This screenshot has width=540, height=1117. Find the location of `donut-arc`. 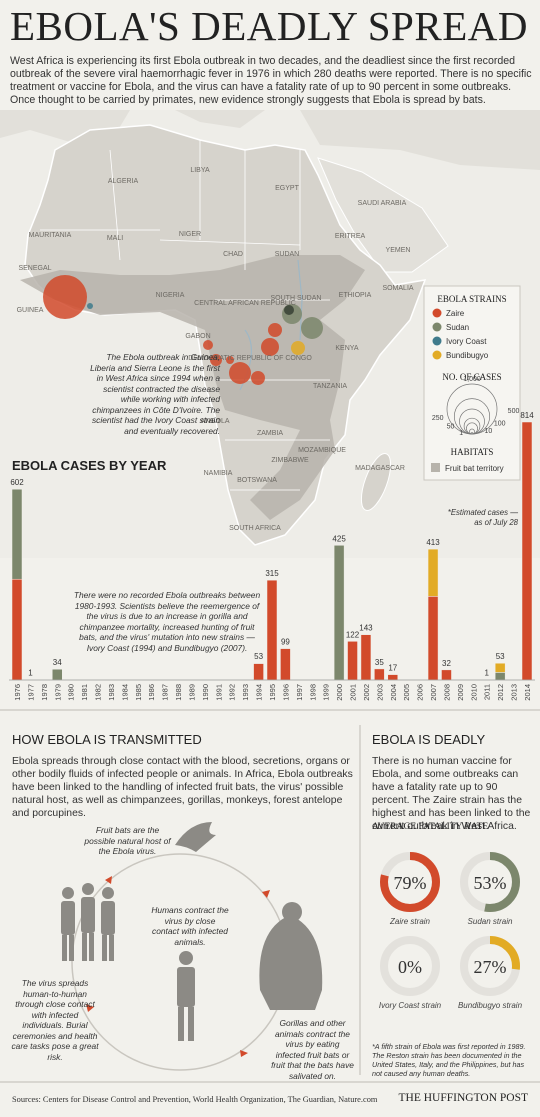

donut-arc is located at coordinates (490, 882).